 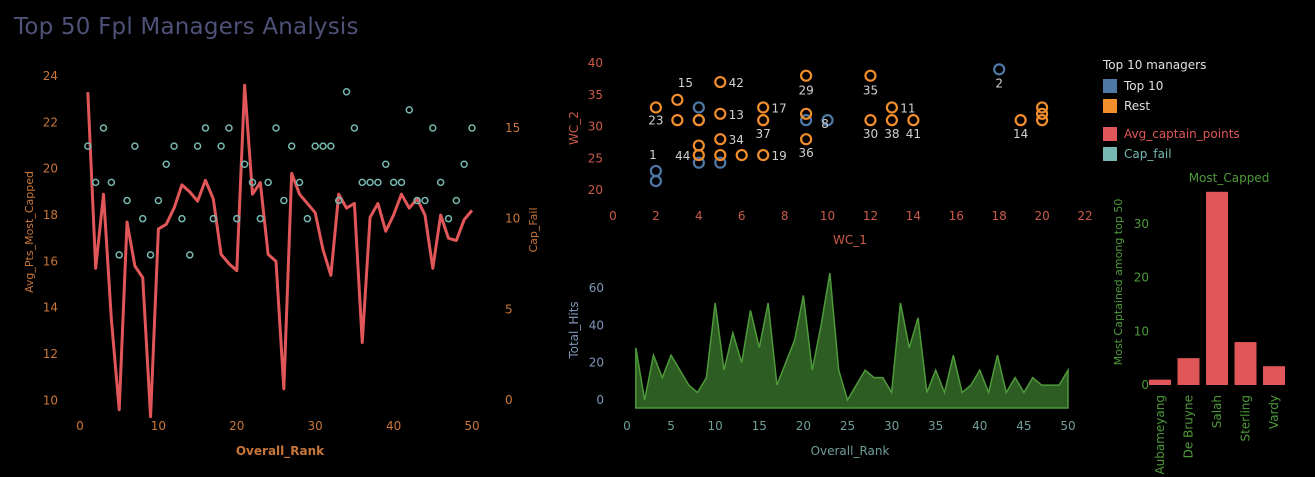 I want to click on legend-item-top-10: Top 10, so click(x=1203, y=86).